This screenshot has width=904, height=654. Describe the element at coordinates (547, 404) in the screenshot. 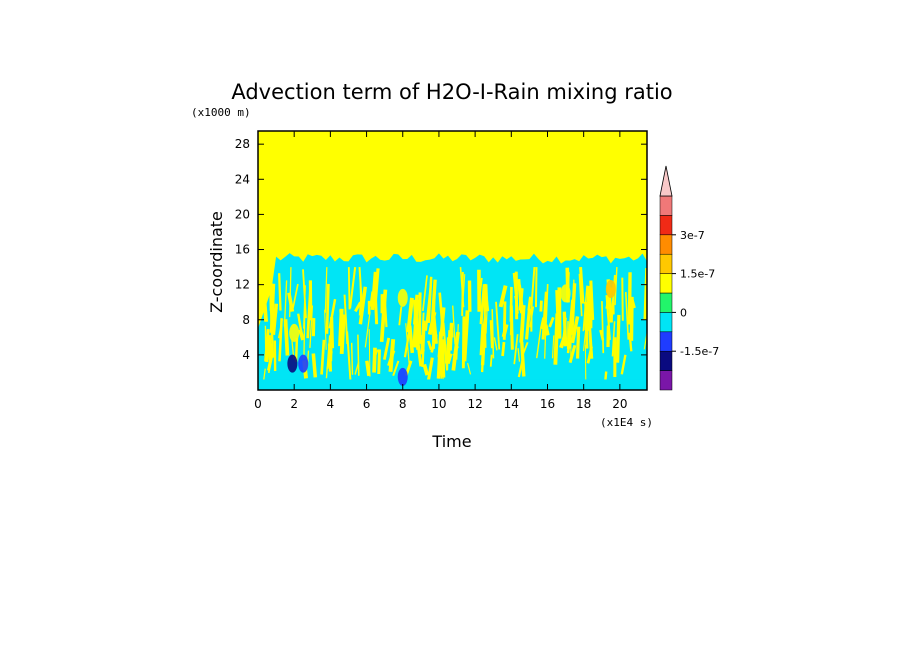

I see `x-tick-label: 16` at that location.